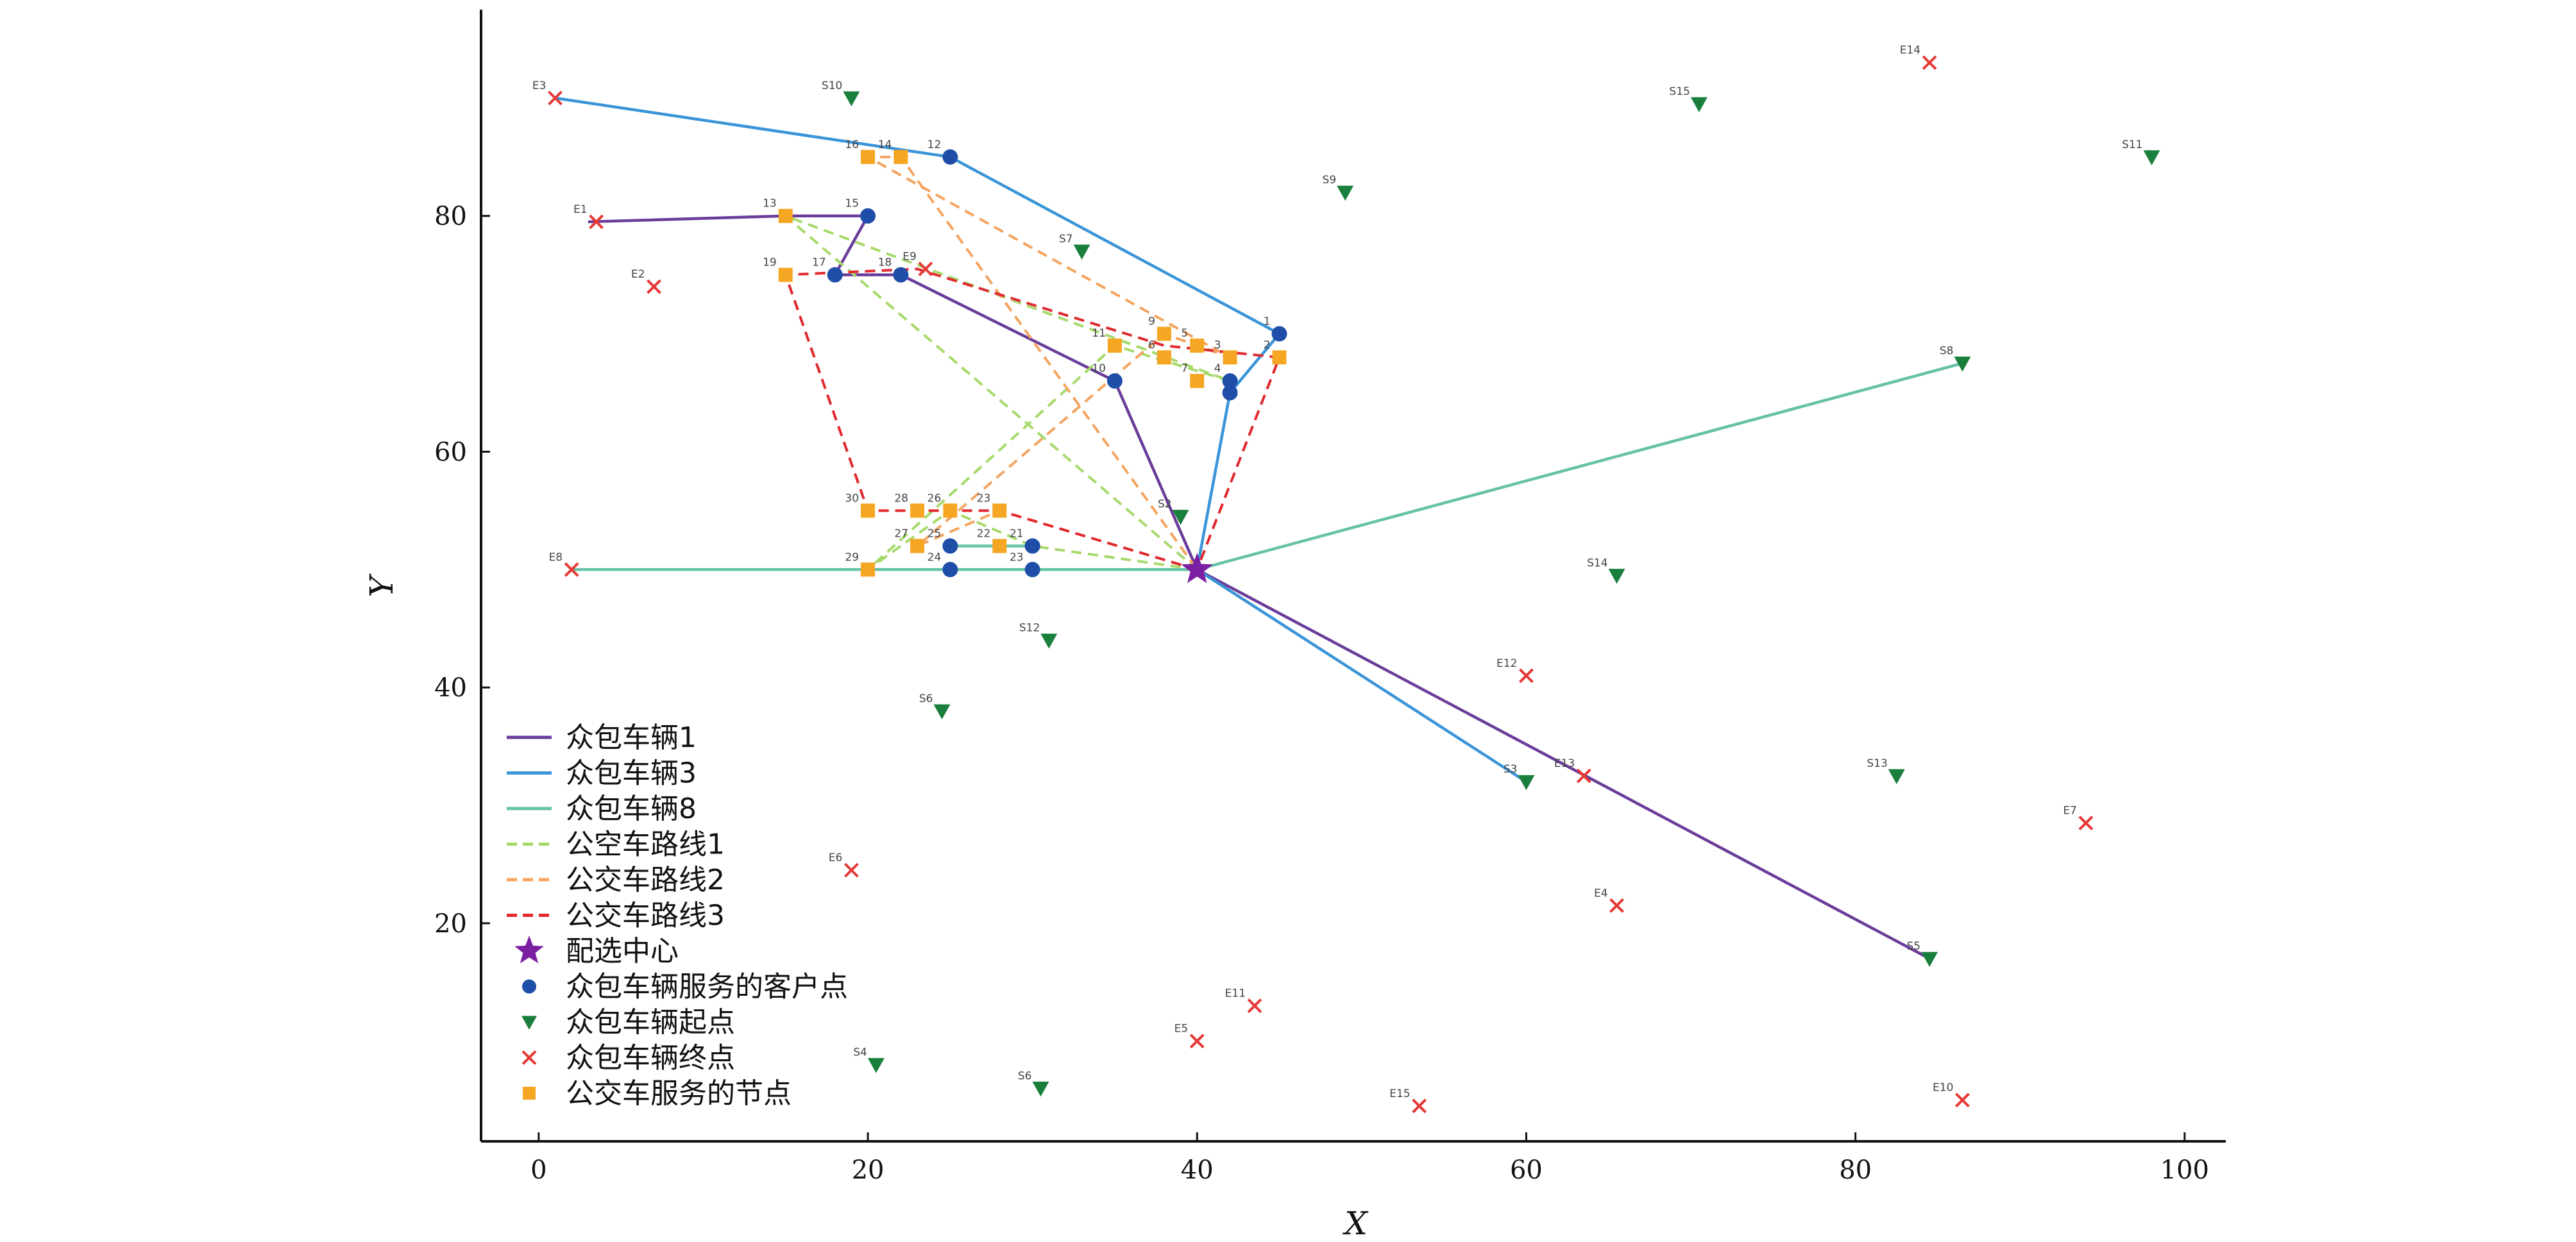  I want to click on end-point-6-label: E12, so click(1506, 664).